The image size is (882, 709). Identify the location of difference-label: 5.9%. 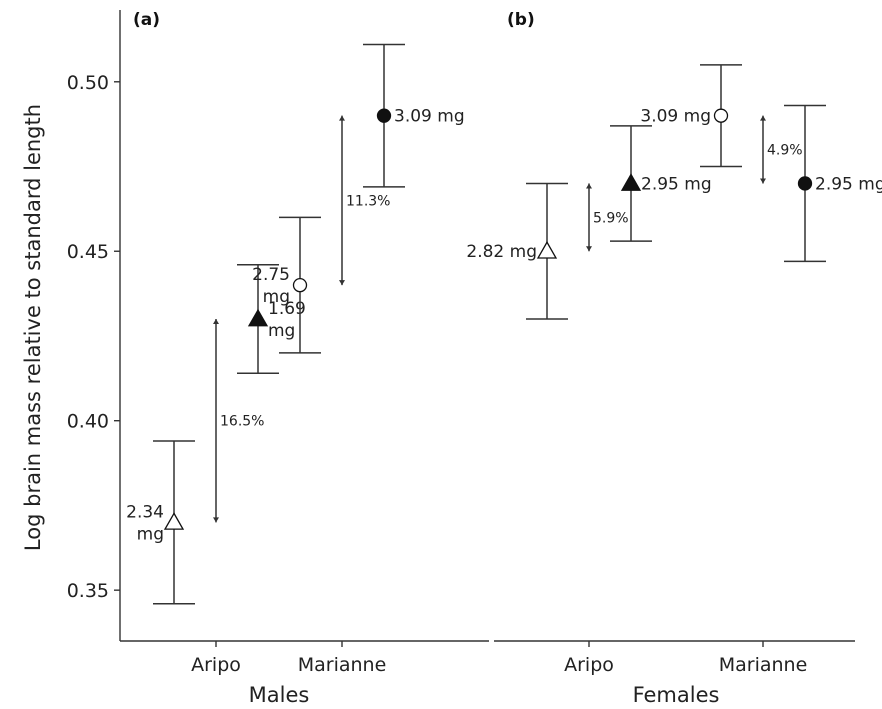
(611, 218).